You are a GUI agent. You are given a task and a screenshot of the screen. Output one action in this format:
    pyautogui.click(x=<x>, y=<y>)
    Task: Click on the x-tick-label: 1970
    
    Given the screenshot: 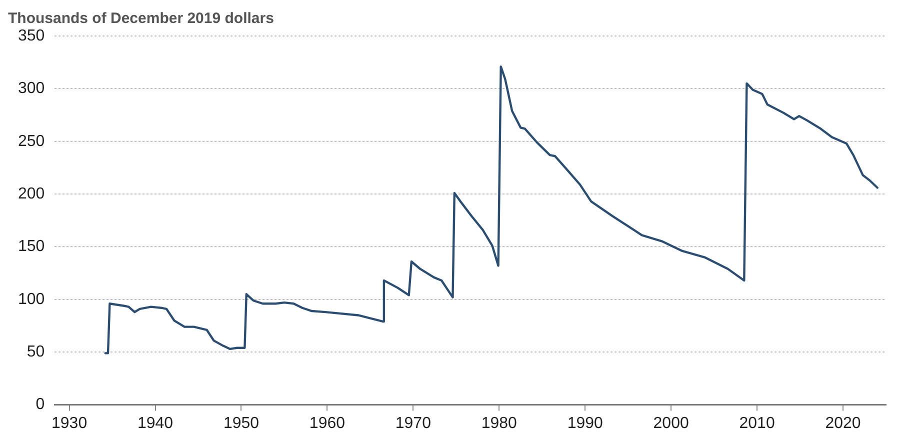 What is the action you would take?
    pyautogui.click(x=413, y=423)
    